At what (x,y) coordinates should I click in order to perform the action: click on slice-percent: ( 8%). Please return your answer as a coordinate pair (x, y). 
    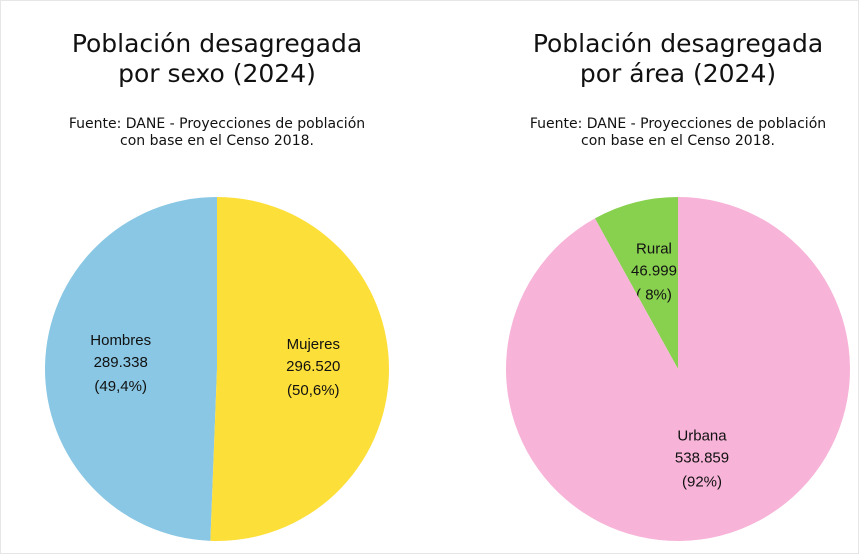
    Looking at the image, I should click on (654, 295).